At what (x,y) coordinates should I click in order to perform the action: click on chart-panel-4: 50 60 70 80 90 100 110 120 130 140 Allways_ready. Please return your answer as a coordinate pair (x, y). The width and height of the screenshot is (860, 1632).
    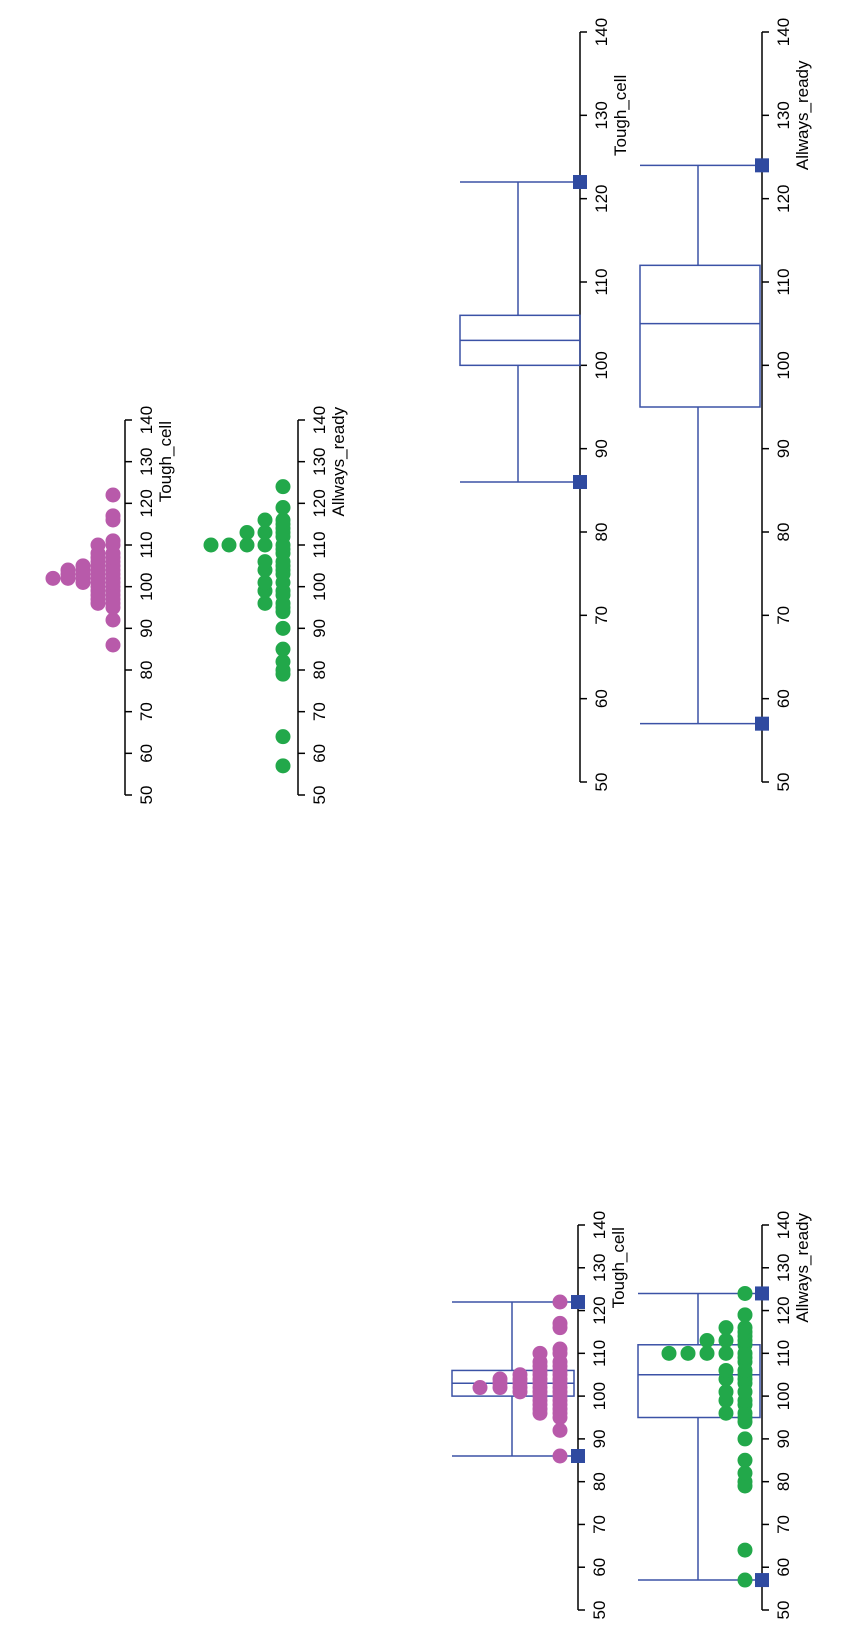
    Looking at the image, I should click on (724, 1415).